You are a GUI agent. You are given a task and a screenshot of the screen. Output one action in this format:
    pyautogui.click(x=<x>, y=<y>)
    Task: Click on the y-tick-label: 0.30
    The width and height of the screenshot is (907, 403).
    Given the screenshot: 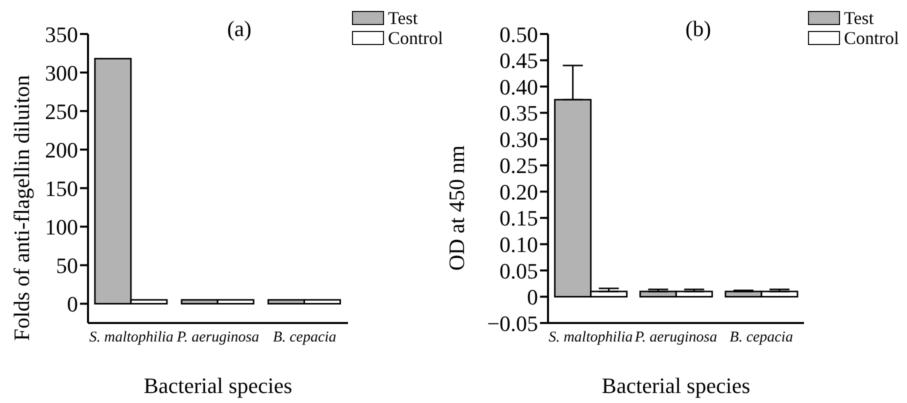 What is the action you would take?
    pyautogui.click(x=519, y=139)
    